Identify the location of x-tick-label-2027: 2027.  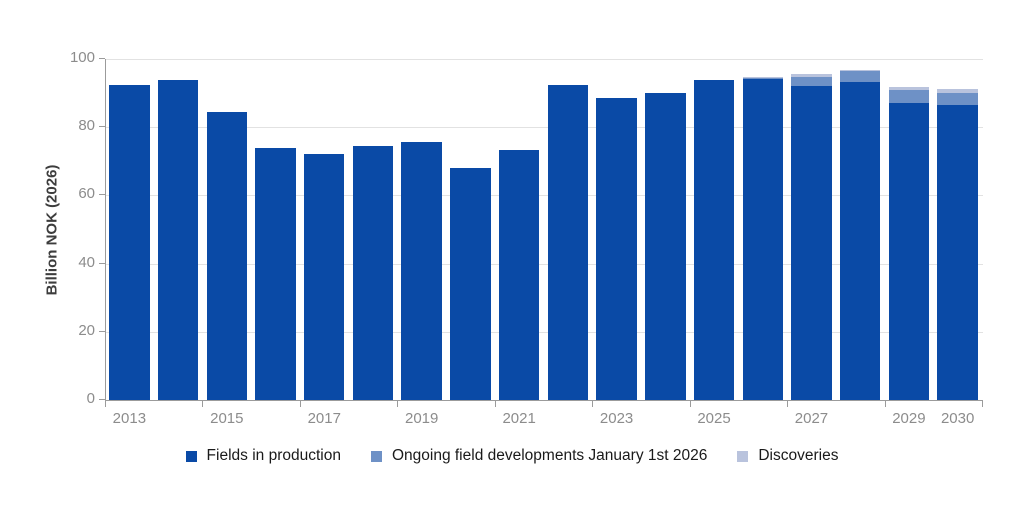
(811, 418).